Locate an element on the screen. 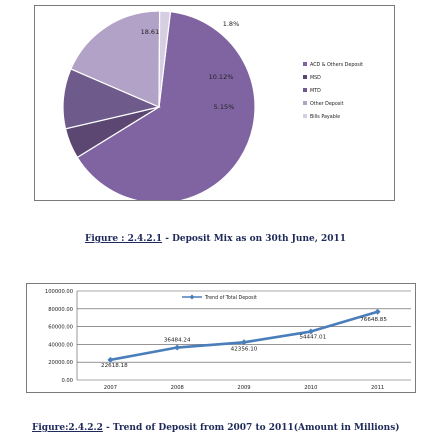  data-label-1: 36484.24 is located at coordinates (177, 341).